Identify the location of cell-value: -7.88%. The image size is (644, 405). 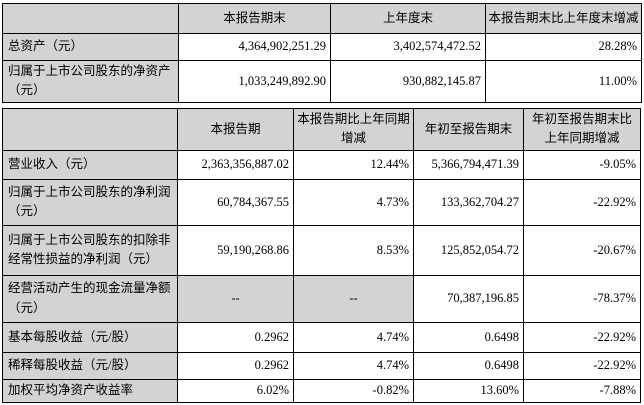
(582, 390).